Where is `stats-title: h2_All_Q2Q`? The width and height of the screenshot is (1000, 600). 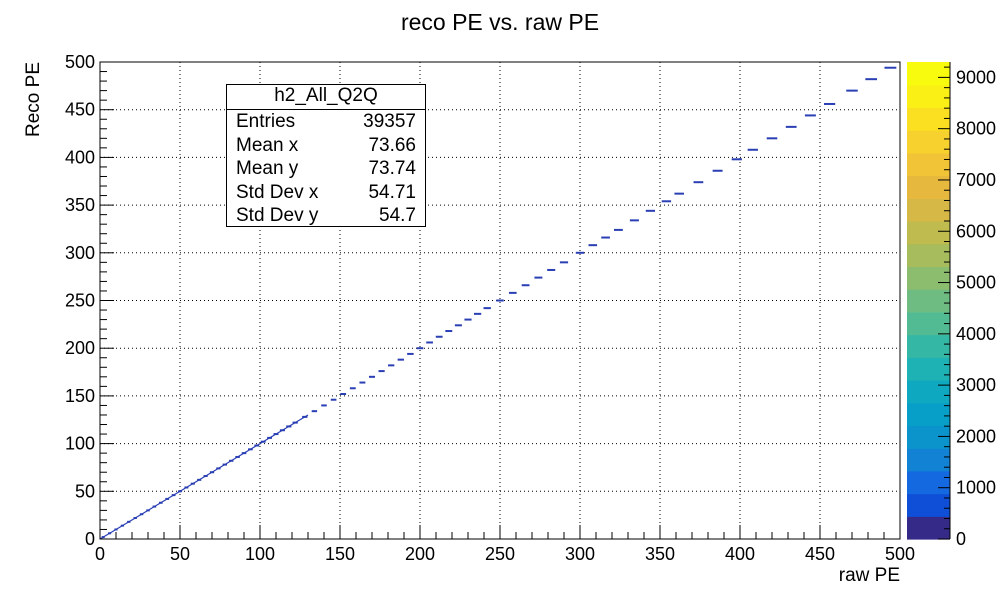 stats-title: h2_All_Q2Q is located at coordinates (326, 97).